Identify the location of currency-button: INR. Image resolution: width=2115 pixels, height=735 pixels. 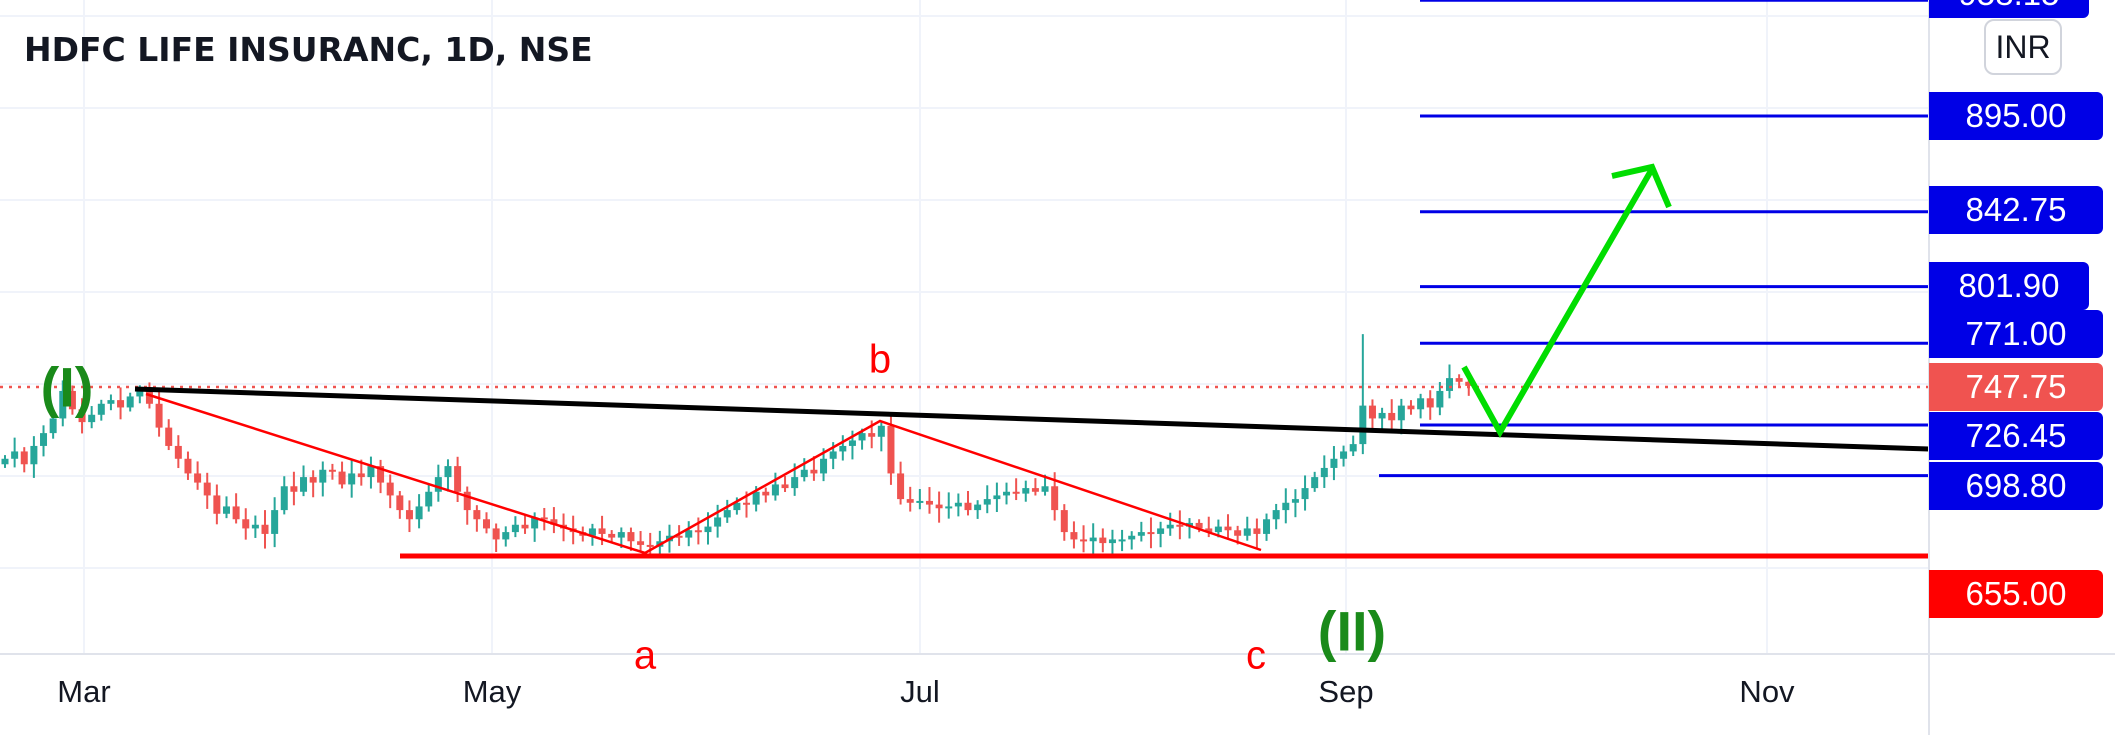
(2023, 47).